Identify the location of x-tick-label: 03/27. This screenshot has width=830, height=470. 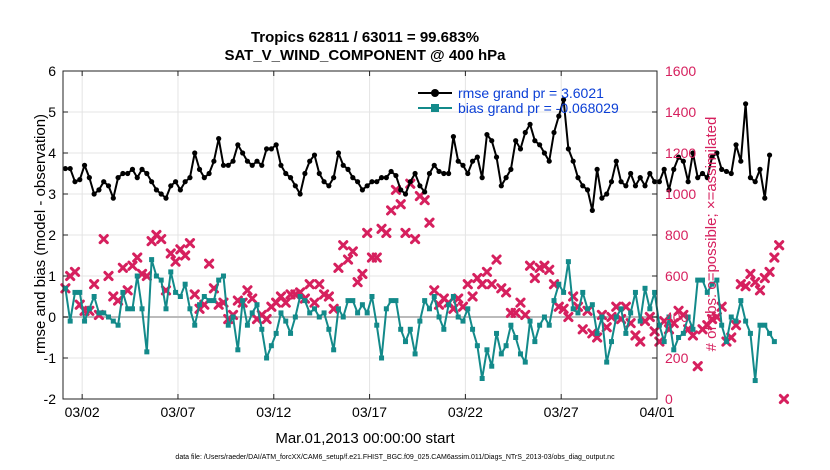
(561, 412).